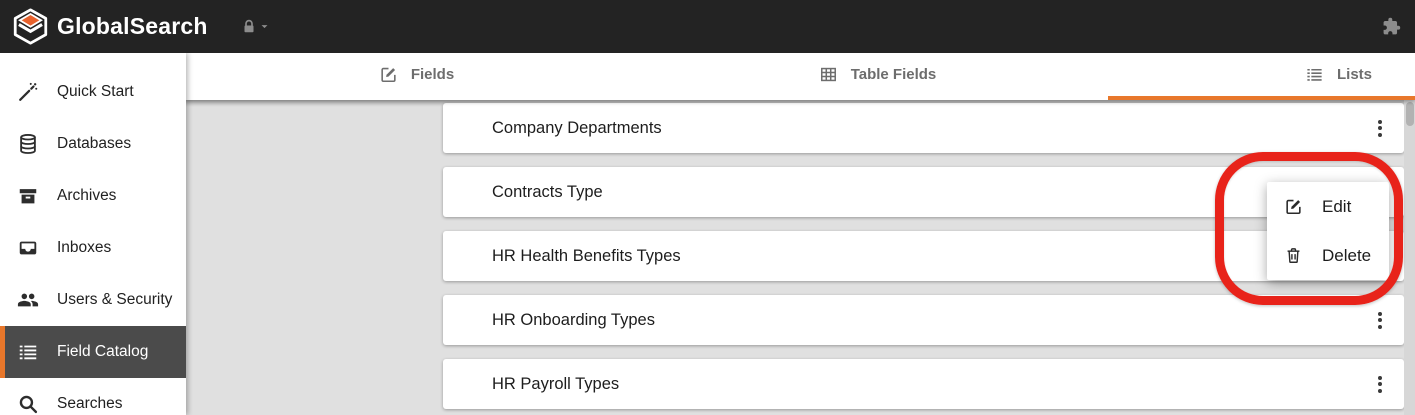 The height and width of the screenshot is (415, 1415). What do you see at coordinates (923, 128) in the screenshot?
I see `list-row-company-departments: Company Departments` at bounding box center [923, 128].